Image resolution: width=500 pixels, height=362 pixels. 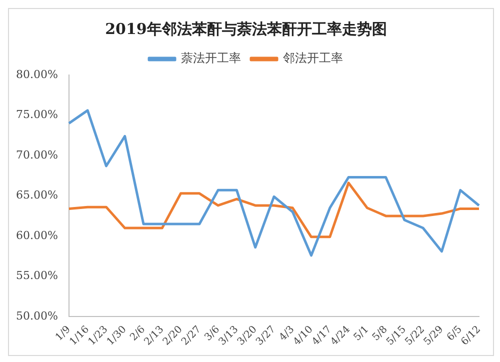 I want to click on y-tick-label: 60.00%, so click(x=37, y=235).